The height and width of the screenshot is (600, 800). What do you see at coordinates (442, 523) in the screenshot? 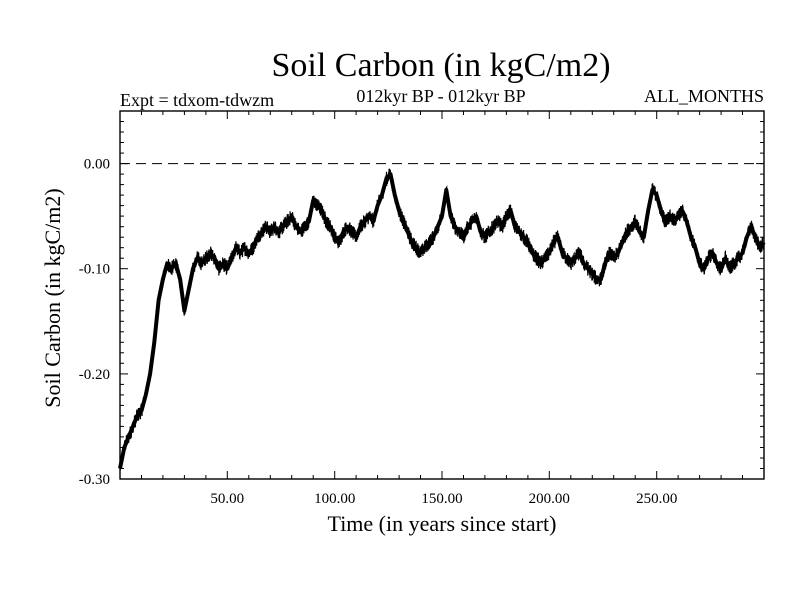
I see `x-axis-label: Time (in years since start)` at bounding box center [442, 523].